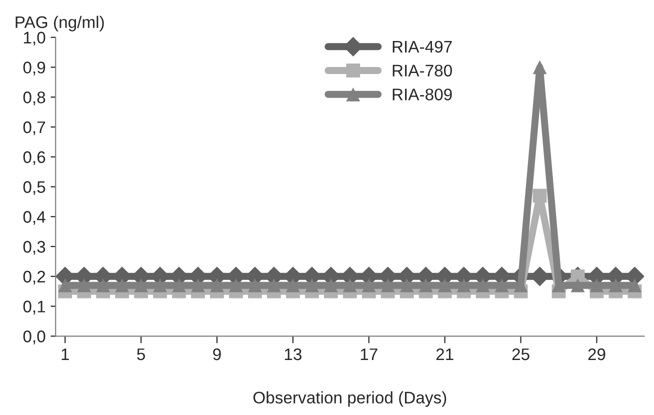  Describe the element at coordinates (35, 39) in the screenshot. I see `y-tick-label: 1,0` at that location.